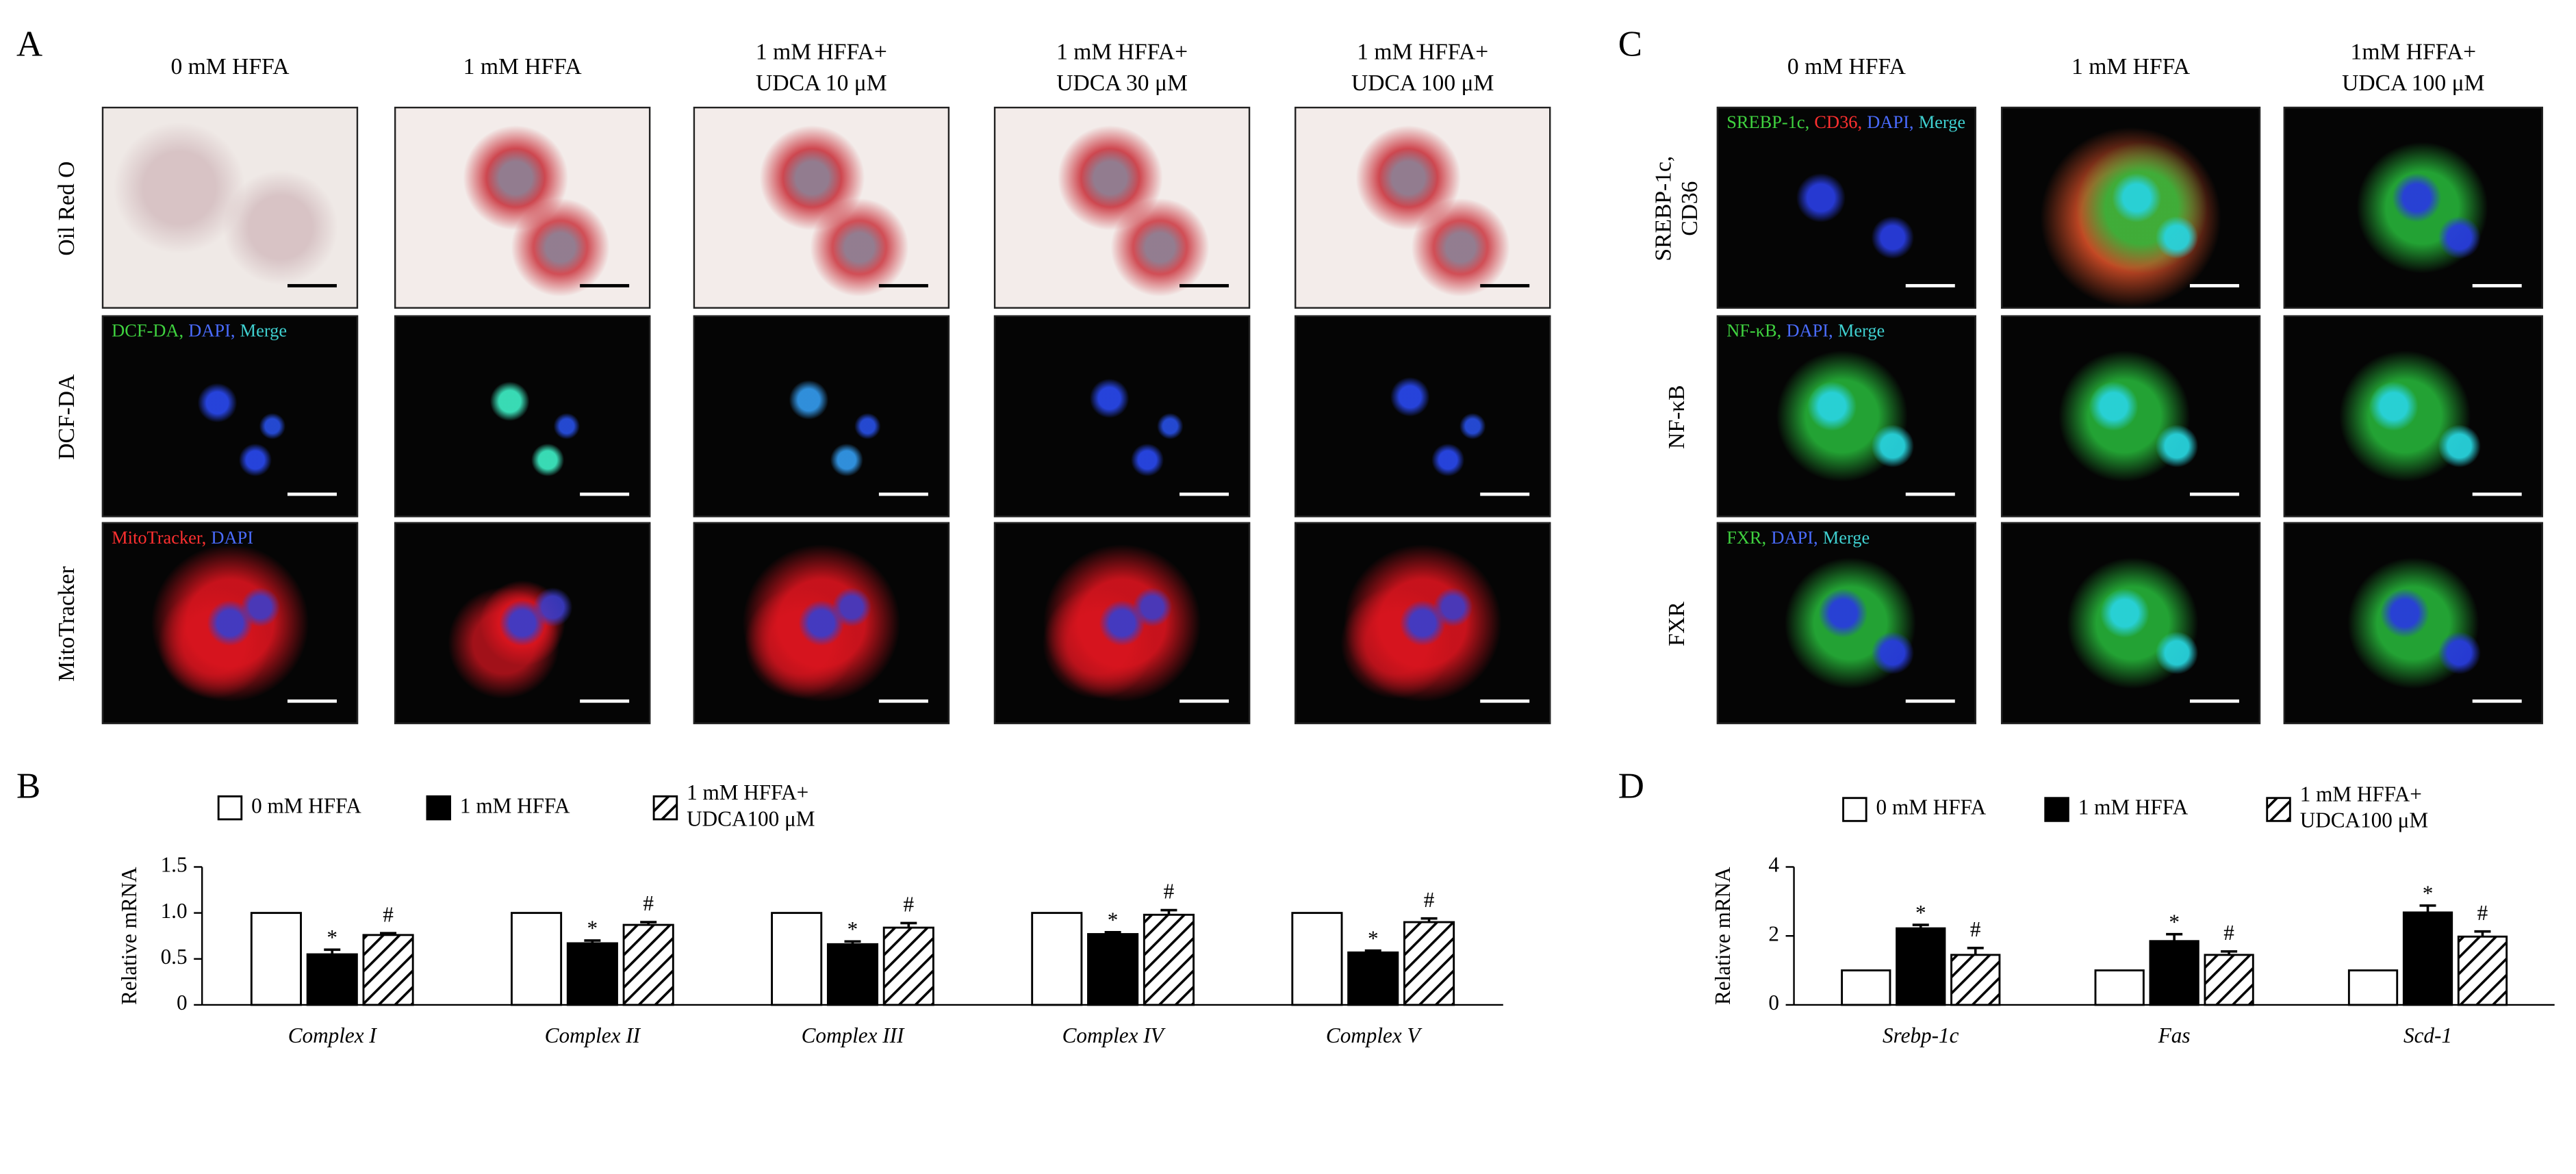 This screenshot has width=2576, height=1174. Describe the element at coordinates (29, 43) in the screenshot. I see `panel-label: A` at that location.